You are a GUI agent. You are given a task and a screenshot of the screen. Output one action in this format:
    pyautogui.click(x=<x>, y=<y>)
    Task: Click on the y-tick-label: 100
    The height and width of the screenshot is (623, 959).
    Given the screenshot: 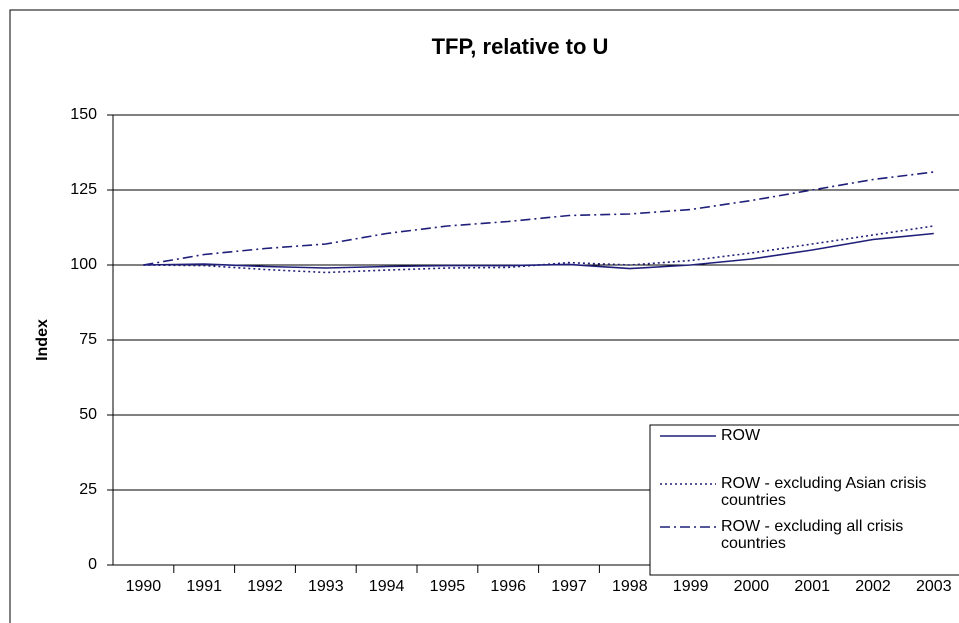 What is the action you would take?
    pyautogui.click(x=83, y=264)
    